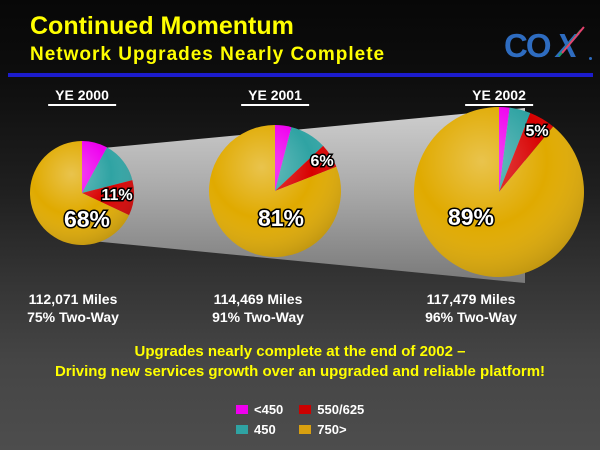  I want to click on miles-block: 117,479 Miles 96% Two-Way, so click(471, 308).